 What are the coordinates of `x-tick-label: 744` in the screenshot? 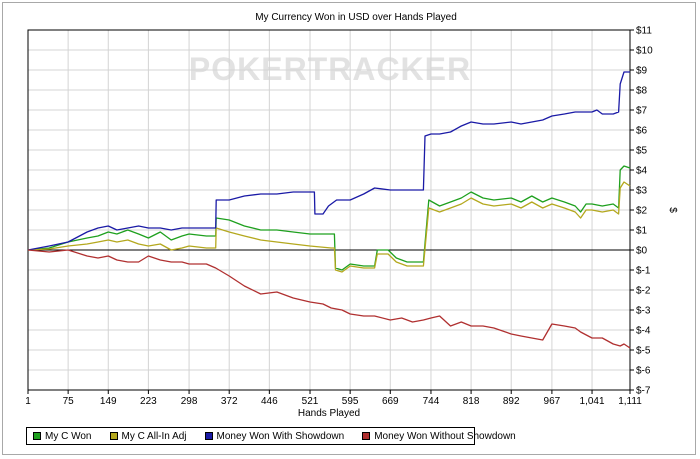 It's located at (431, 401).